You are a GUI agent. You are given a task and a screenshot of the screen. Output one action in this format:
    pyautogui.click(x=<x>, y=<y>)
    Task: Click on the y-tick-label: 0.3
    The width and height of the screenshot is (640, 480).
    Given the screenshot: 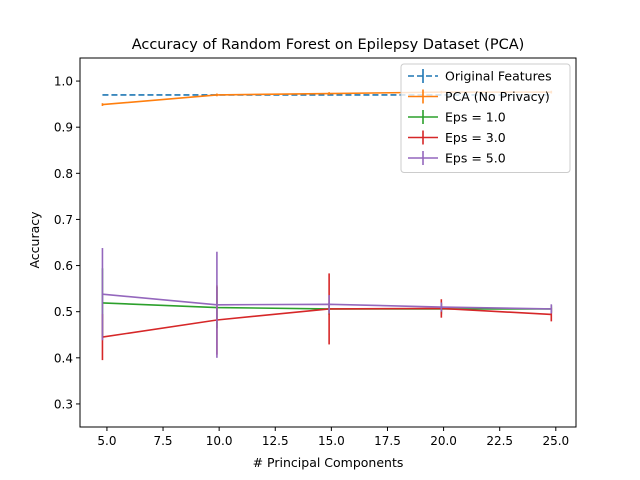 What is the action you would take?
    pyautogui.click(x=63, y=404)
    